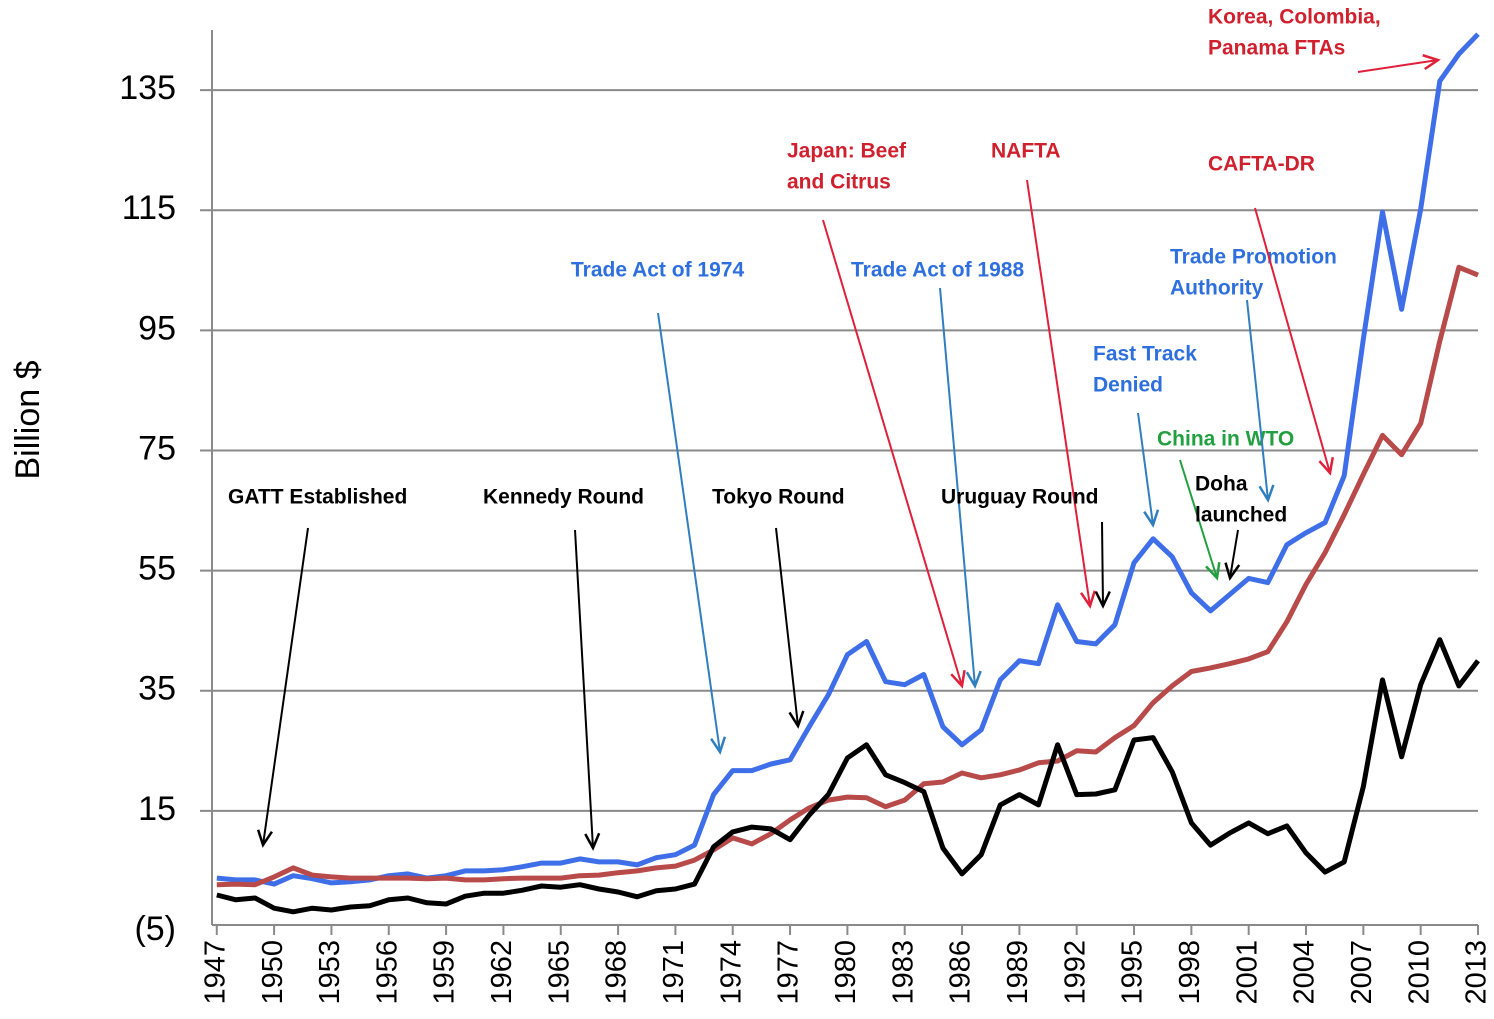 The image size is (1494, 1019). What do you see at coordinates (903, 972) in the screenshot?
I see `x-tick-label: 1983` at bounding box center [903, 972].